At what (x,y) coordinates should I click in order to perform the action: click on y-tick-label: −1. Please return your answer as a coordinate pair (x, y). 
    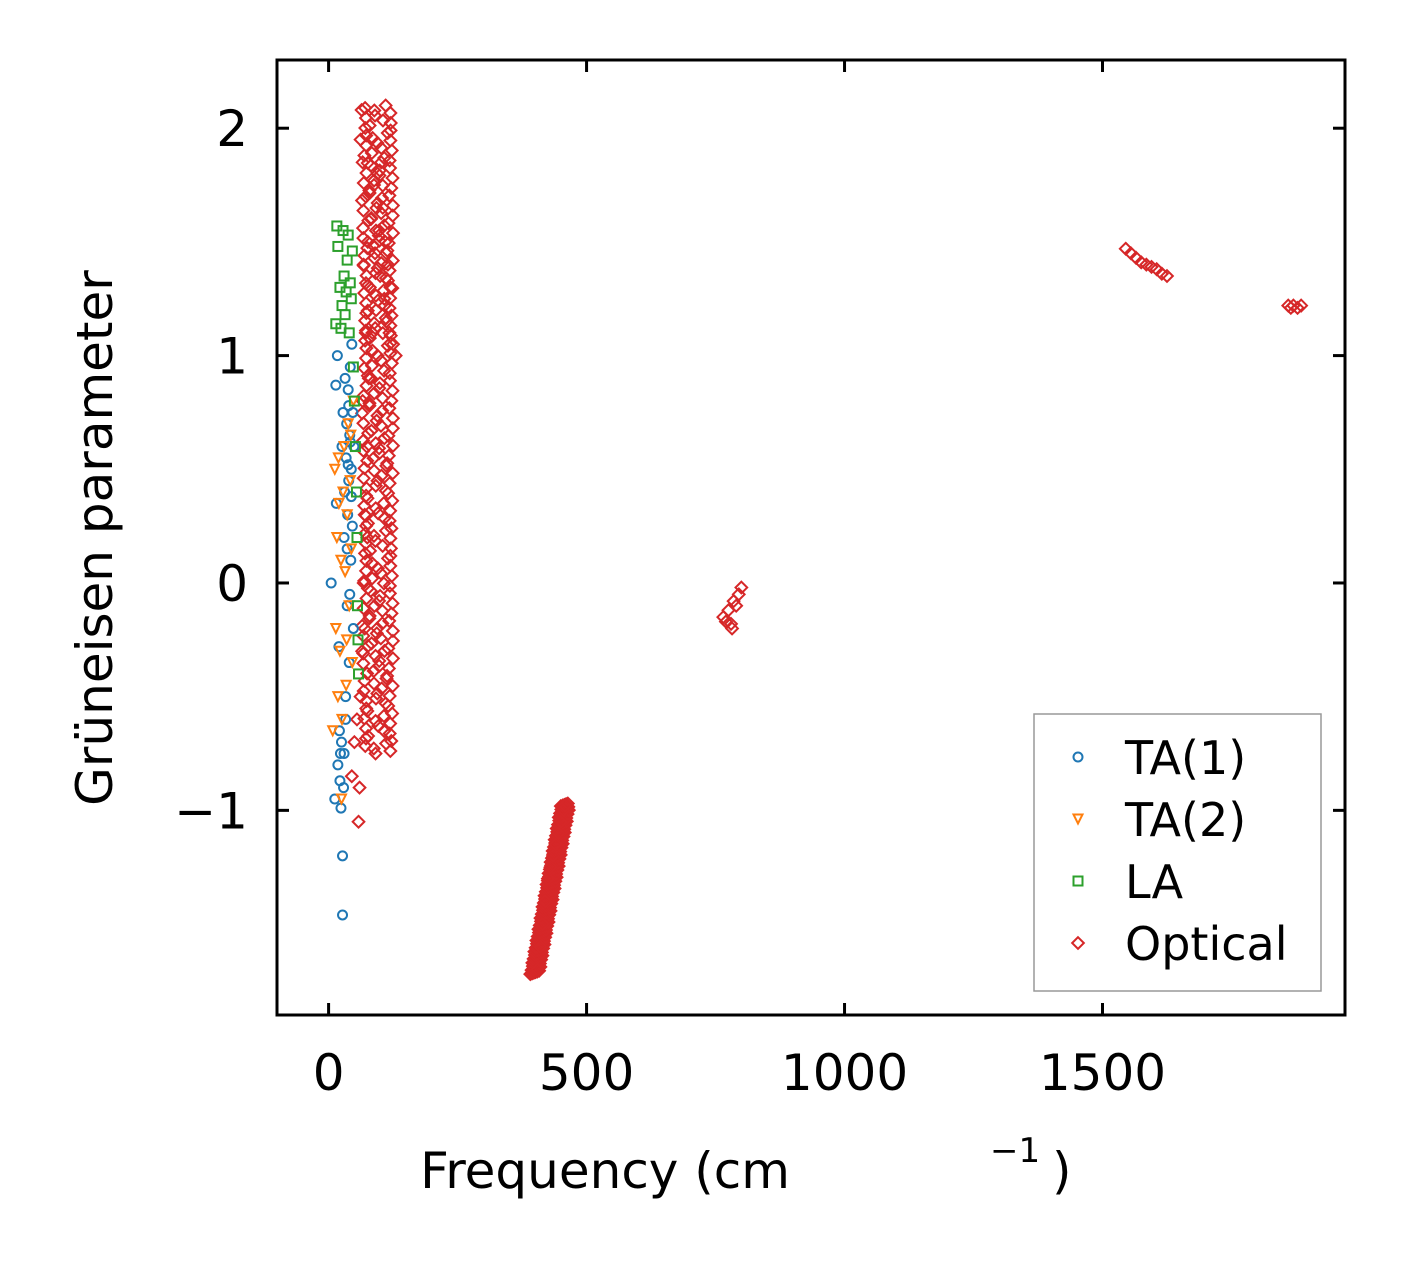
    Looking at the image, I should click on (211, 811).